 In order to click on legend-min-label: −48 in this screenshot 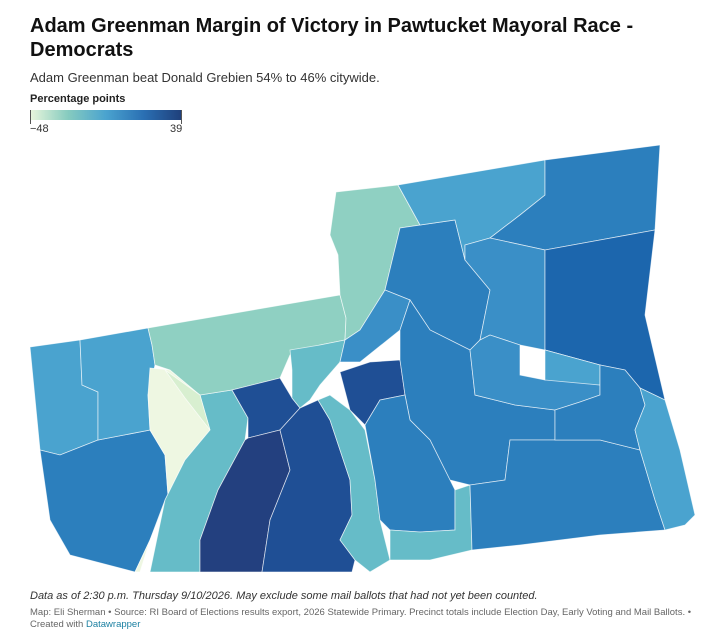, I will do `click(39, 129)`.